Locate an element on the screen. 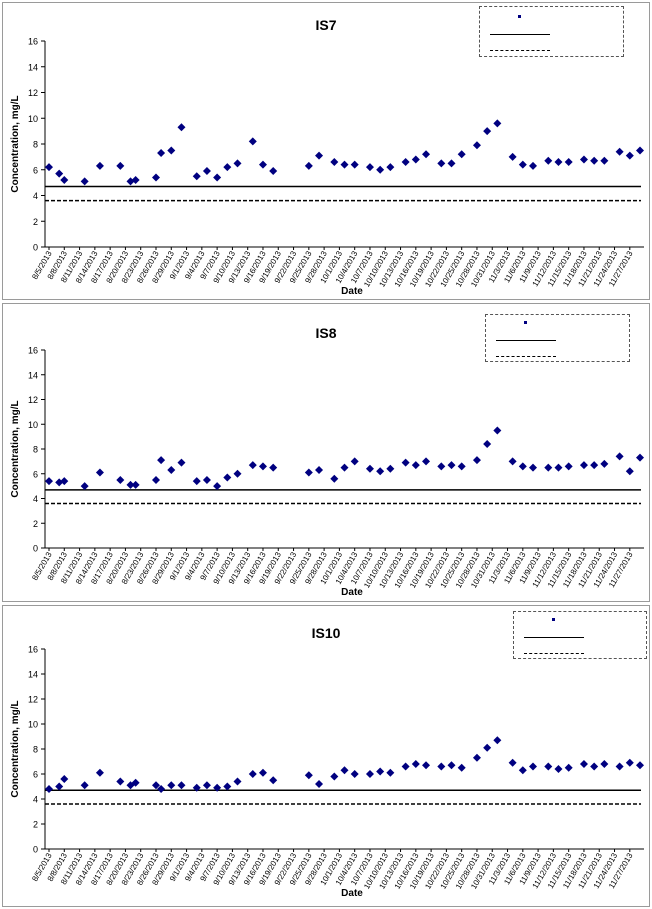  y-tick-label: 14 is located at coordinates (33, 375).